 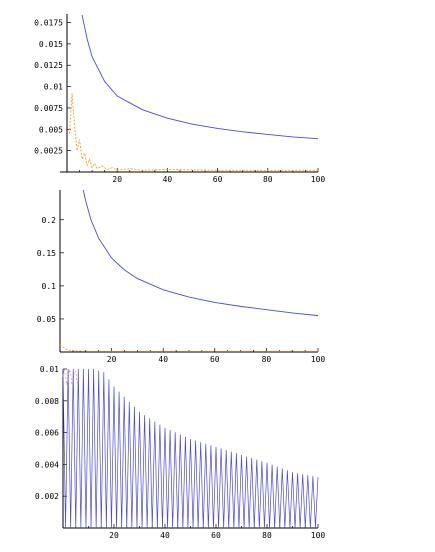 I want to click on y-tick-label: 0.0175, so click(x=48, y=23).